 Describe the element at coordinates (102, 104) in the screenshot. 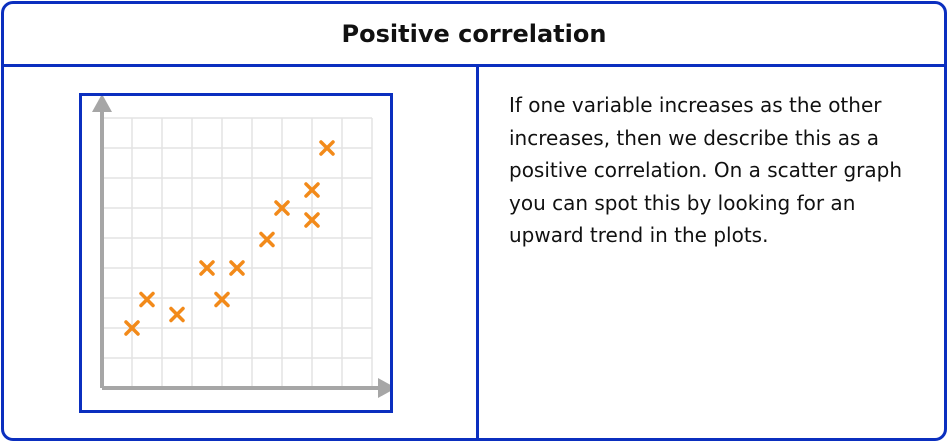

I see `y-axis-arrow-icon` at that location.